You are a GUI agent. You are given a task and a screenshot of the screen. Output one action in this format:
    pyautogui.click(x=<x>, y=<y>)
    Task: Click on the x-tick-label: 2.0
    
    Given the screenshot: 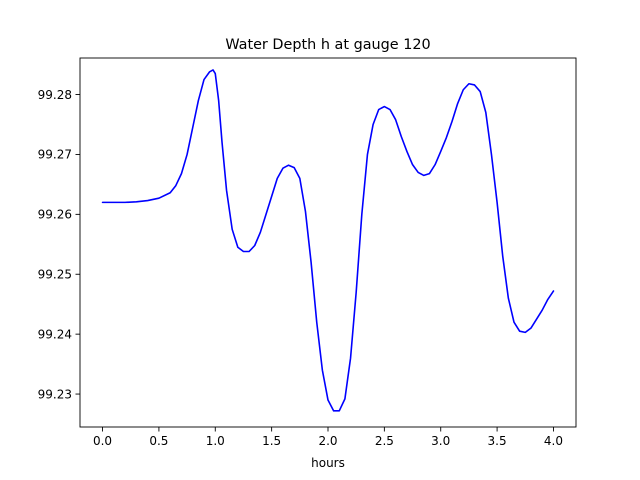 What is the action you would take?
    pyautogui.click(x=327, y=441)
    